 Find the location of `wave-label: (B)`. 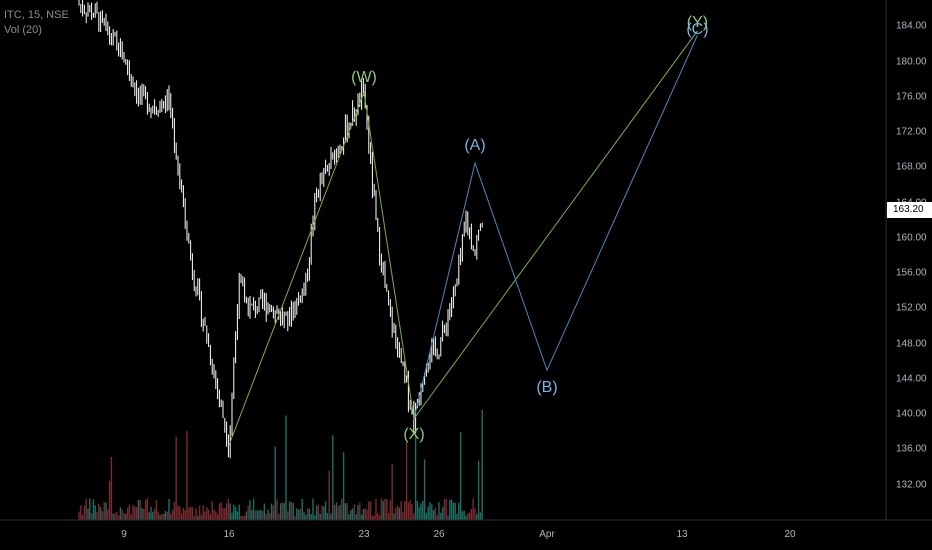

wave-label: (B) is located at coordinates (547, 388).